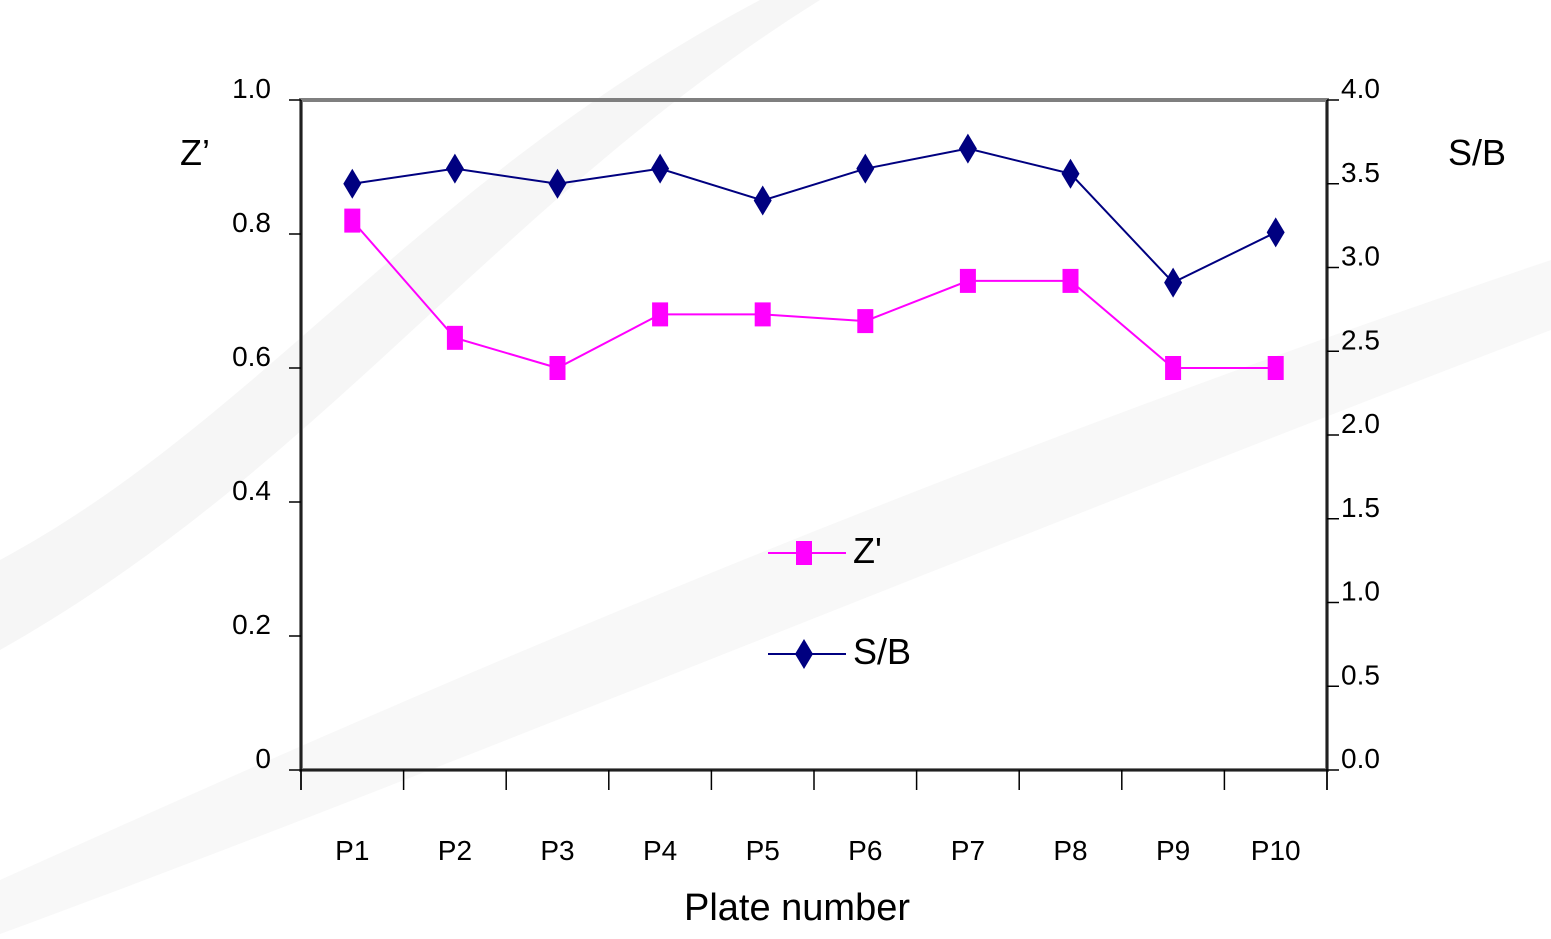 This screenshot has width=1551, height=939. What do you see at coordinates (1360, 256) in the screenshot?
I see `right-y-tick-label: 3.0` at bounding box center [1360, 256].